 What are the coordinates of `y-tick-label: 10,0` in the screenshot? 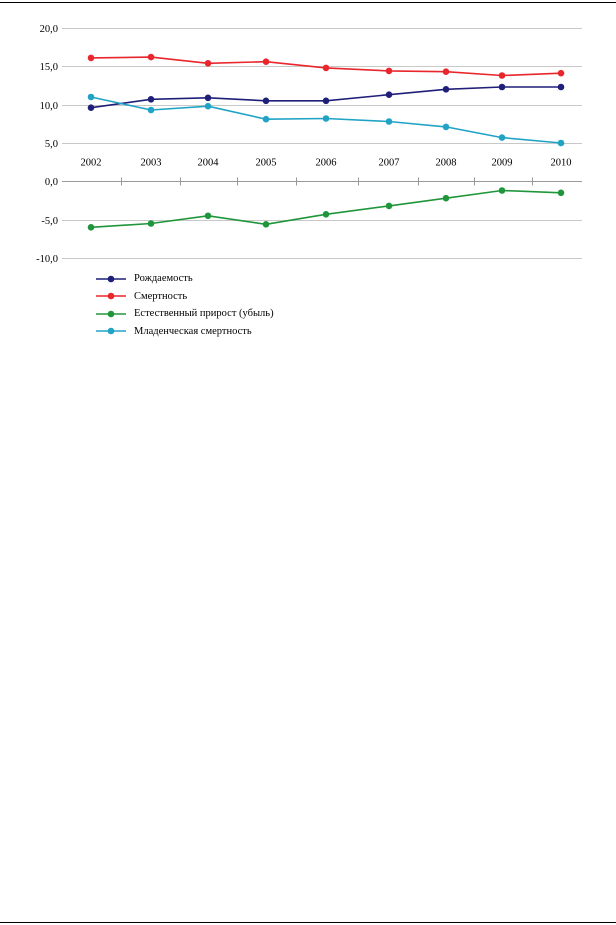 It's located at (49, 106).